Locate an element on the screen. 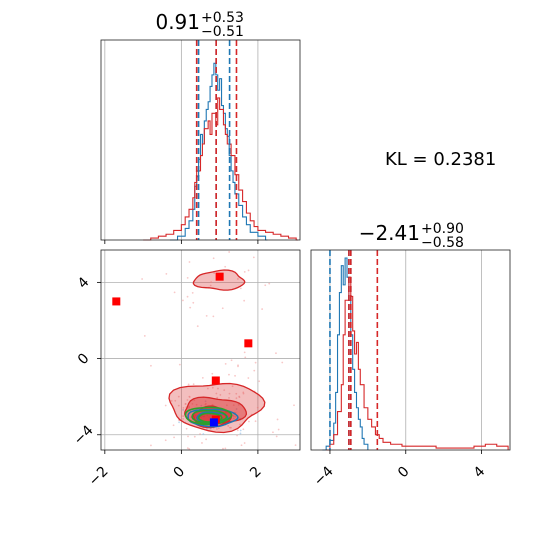  marginal-y-histograms is located at coordinates (415, 354).